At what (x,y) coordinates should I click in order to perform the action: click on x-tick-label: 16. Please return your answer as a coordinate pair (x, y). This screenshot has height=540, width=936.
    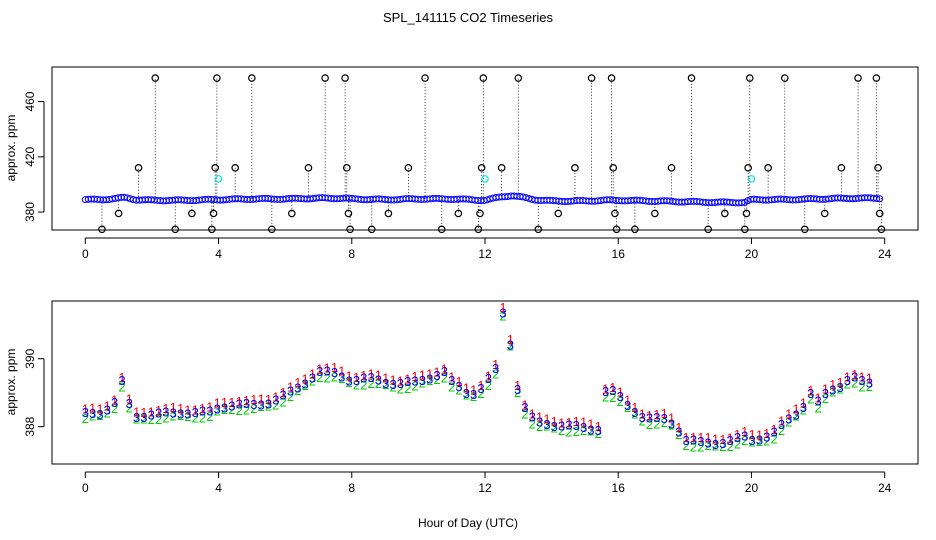
    Looking at the image, I should click on (619, 254).